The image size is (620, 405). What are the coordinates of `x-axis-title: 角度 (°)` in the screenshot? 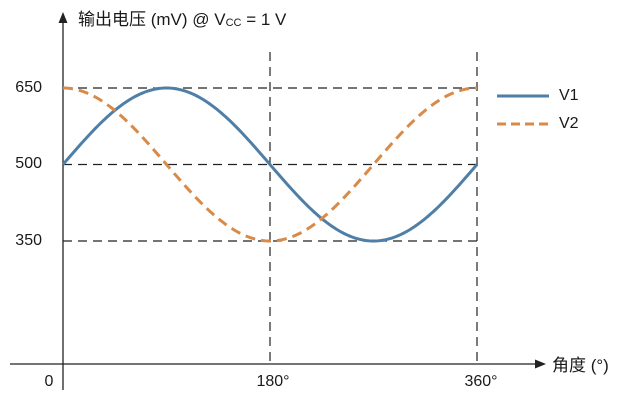 It's located at (580, 365).